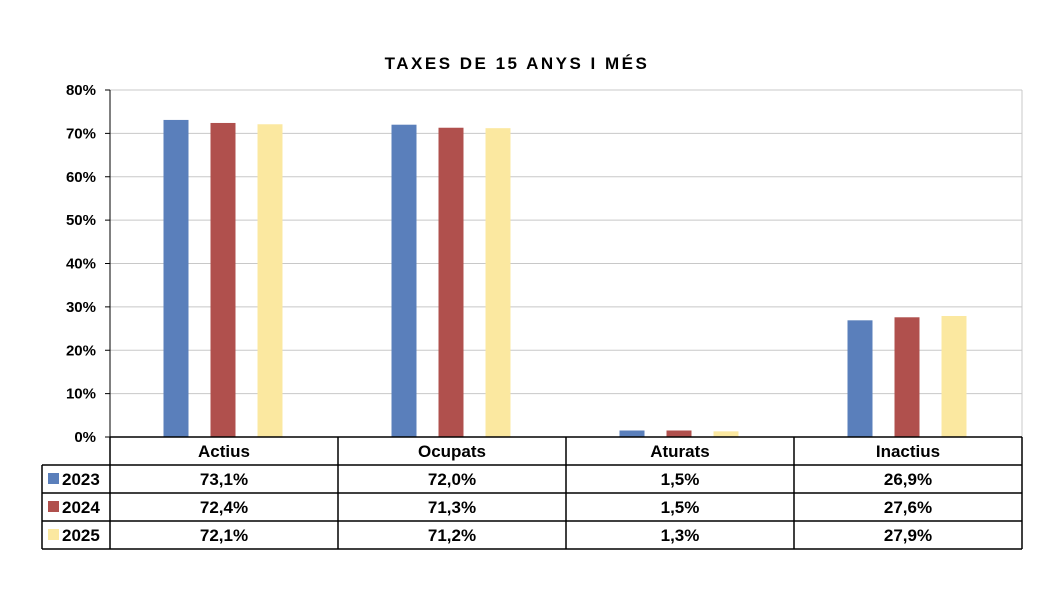 The image size is (1064, 602). I want to click on data-label: 27,6%, so click(908, 507).